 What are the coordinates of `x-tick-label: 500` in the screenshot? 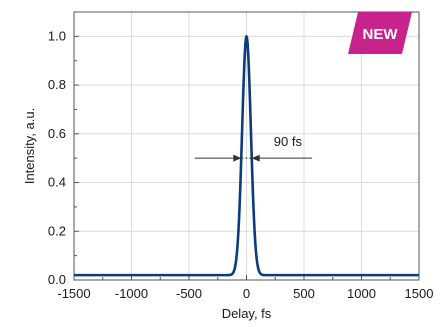 It's located at (304, 293).